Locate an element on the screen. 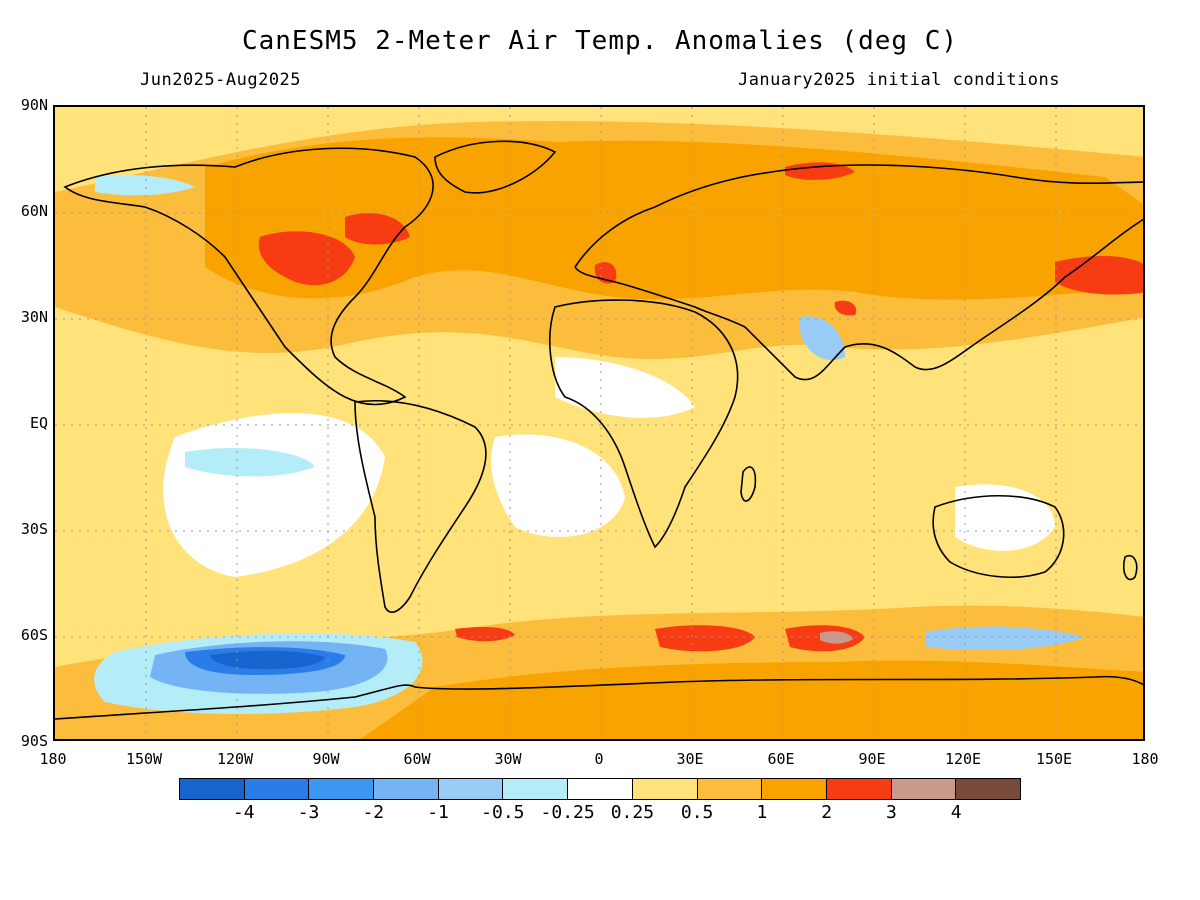 The height and width of the screenshot is (900, 1200). australia-coast is located at coordinates (998, 536).